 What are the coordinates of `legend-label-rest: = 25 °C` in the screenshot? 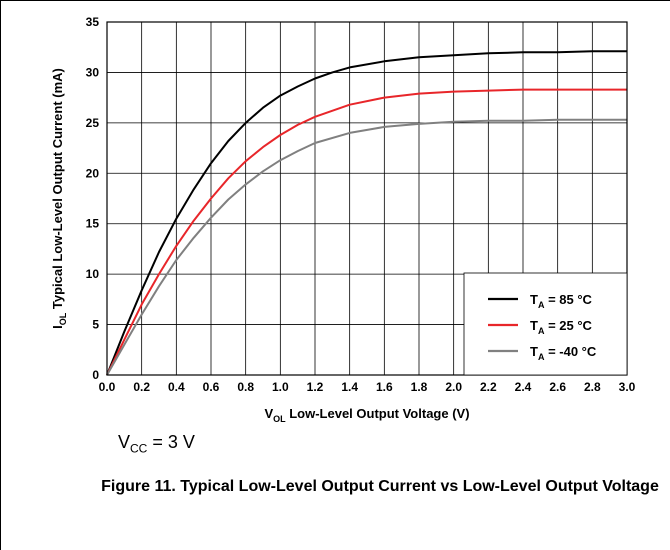 It's located at (568, 325).